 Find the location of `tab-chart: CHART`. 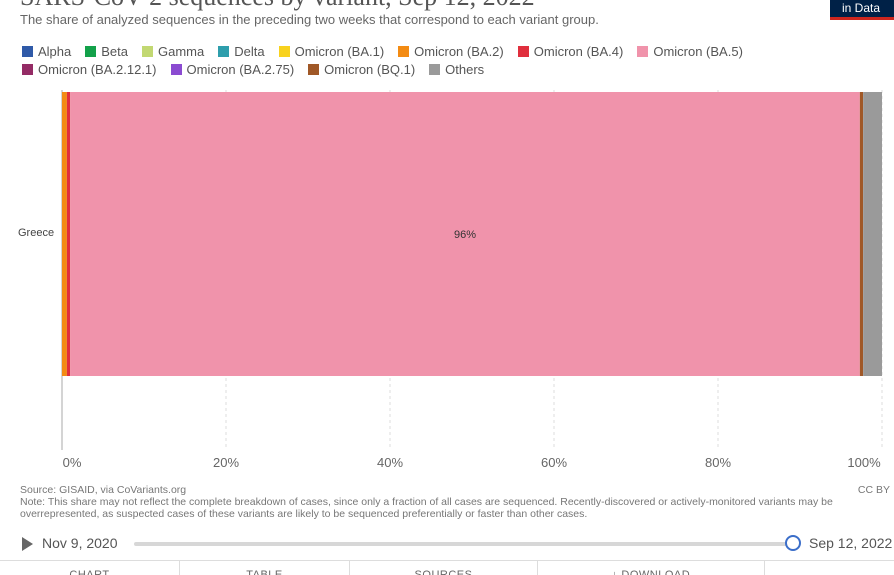

tab-chart: CHART is located at coordinates (90, 568).